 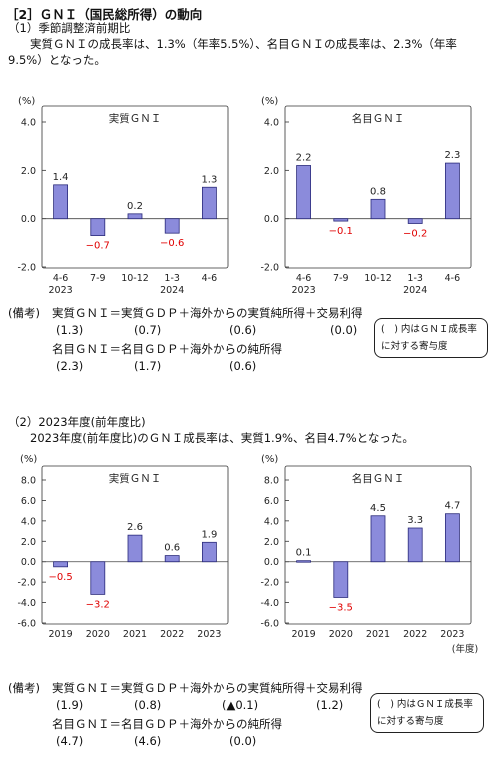 What do you see at coordinates (415, 234) in the screenshot?
I see `data-label: −0.2` at bounding box center [415, 234].